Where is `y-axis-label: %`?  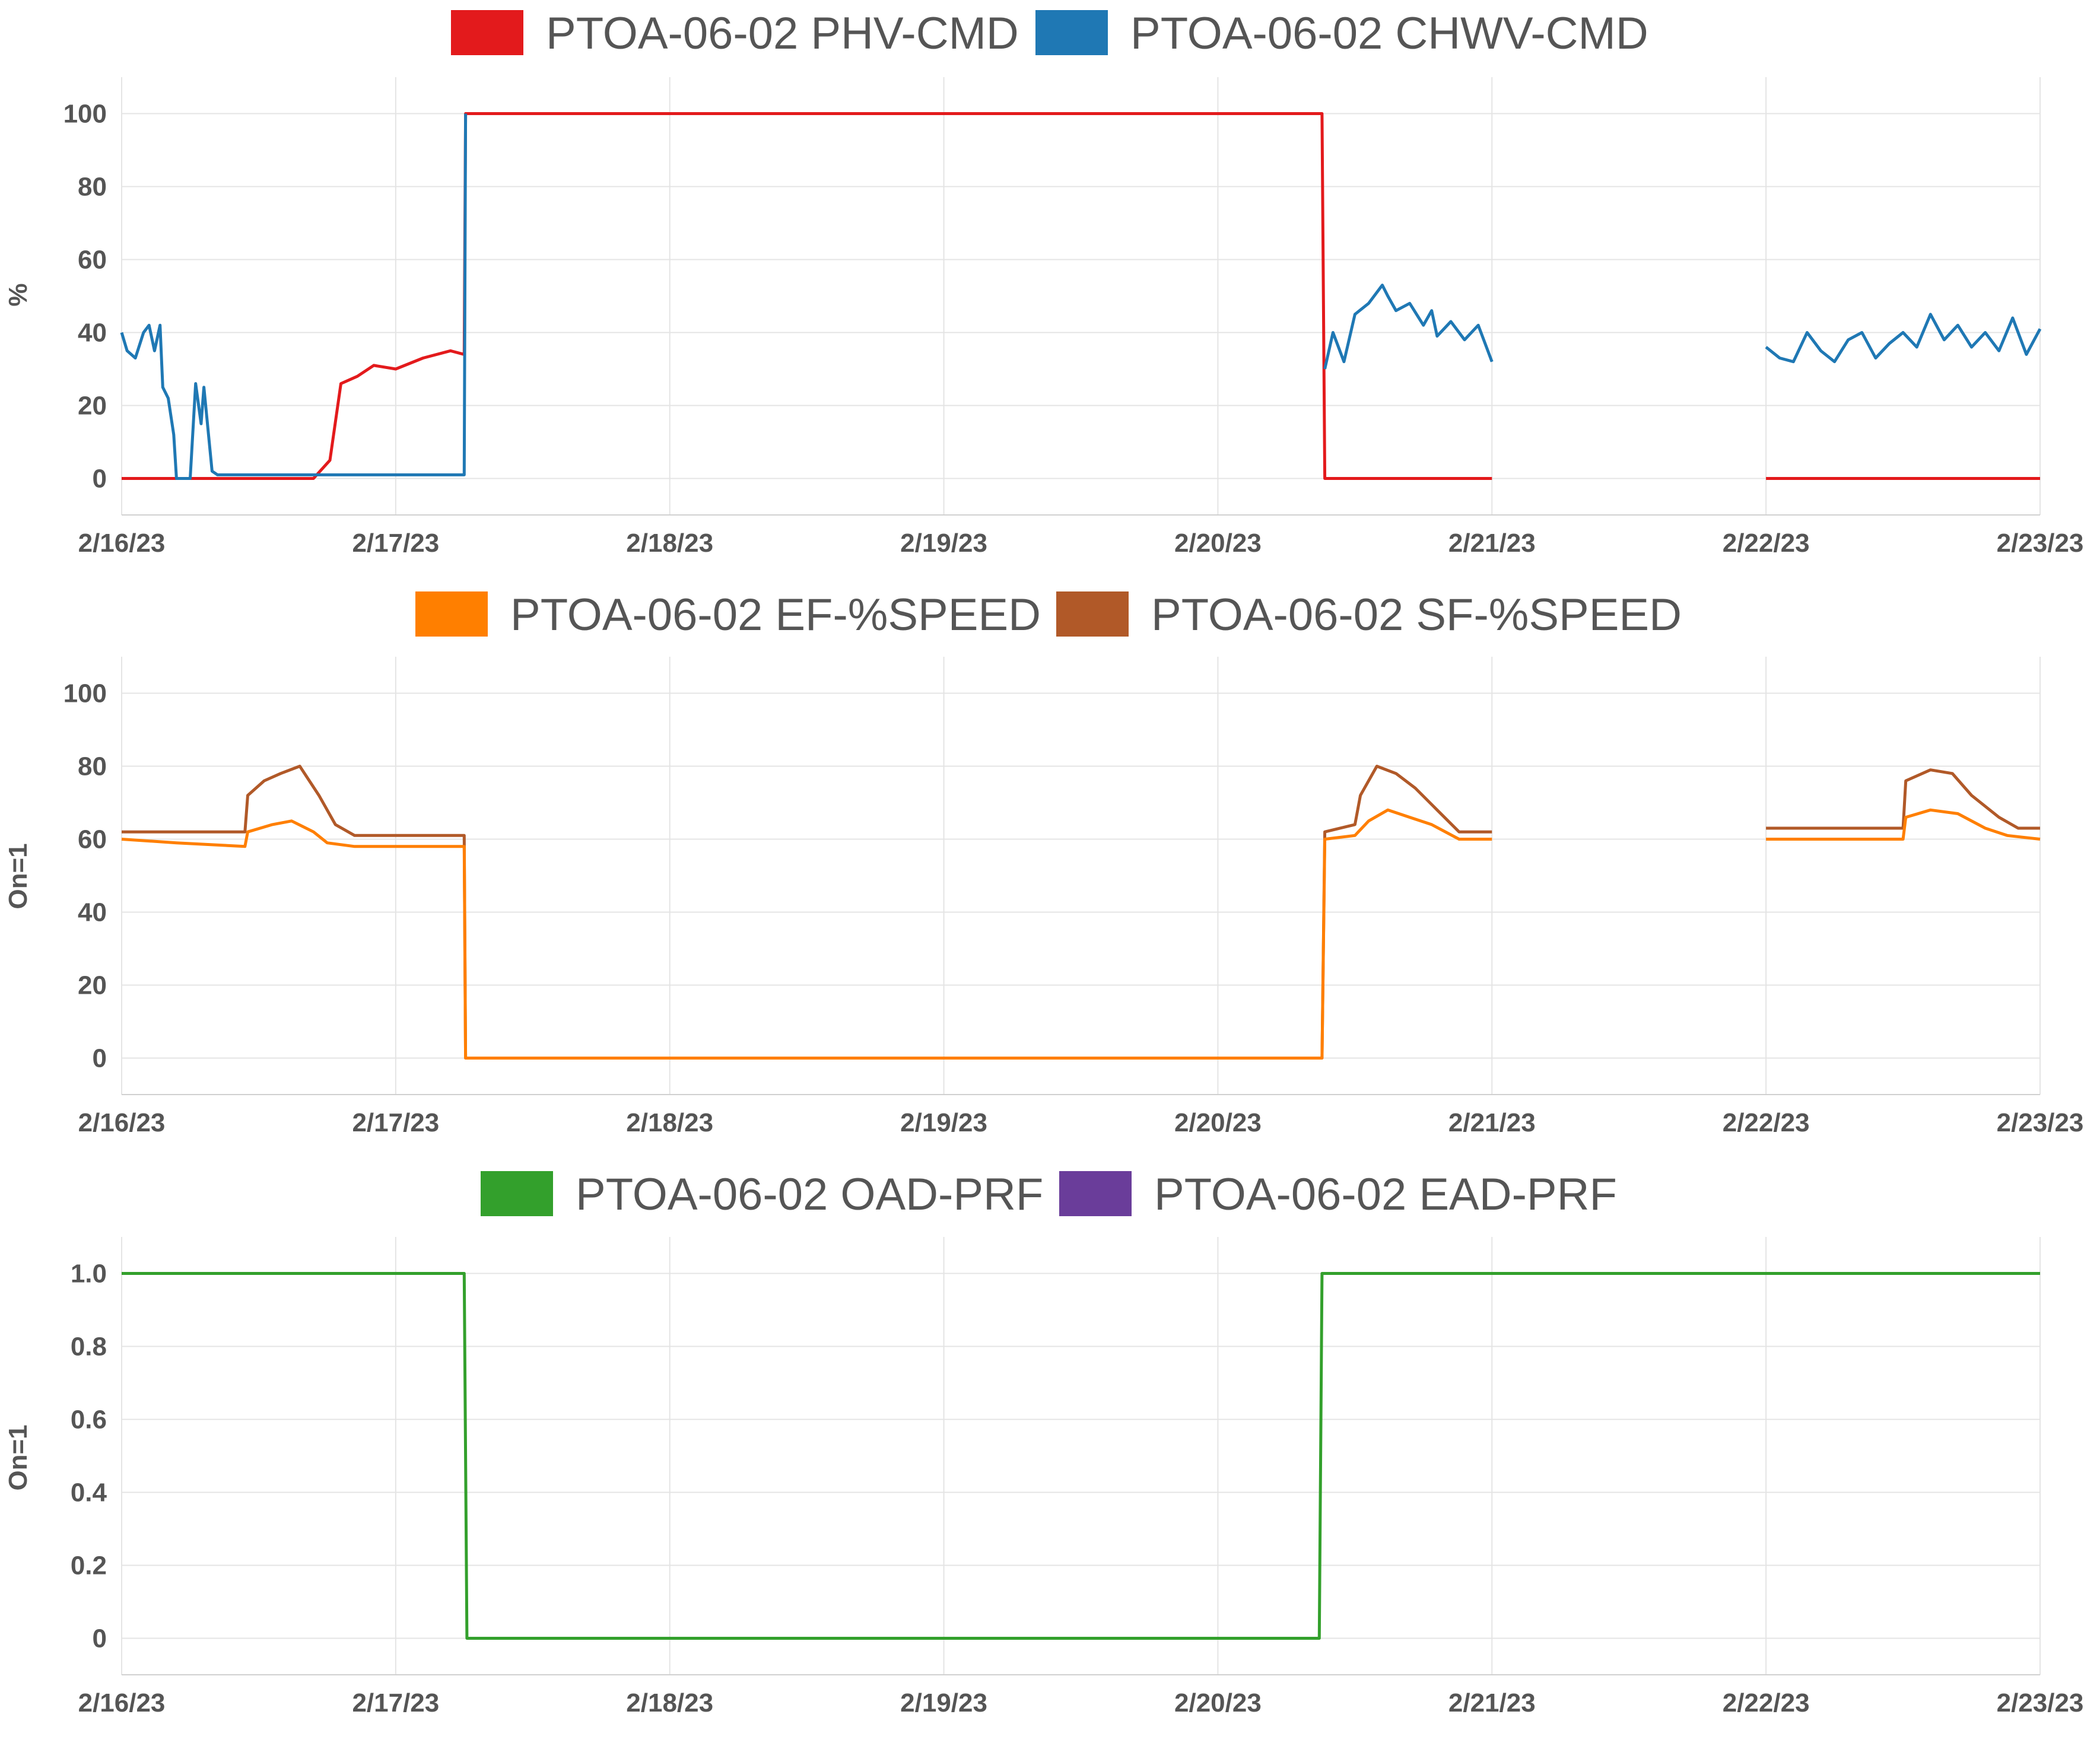
y-axis-label: % is located at coordinates (18, 294).